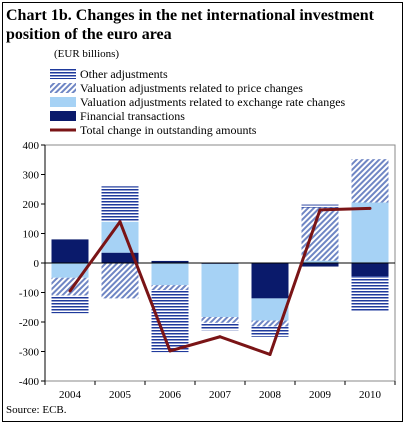 The image size is (407, 426). I want to click on bar-other-adjustments-2004, so click(70, 304).